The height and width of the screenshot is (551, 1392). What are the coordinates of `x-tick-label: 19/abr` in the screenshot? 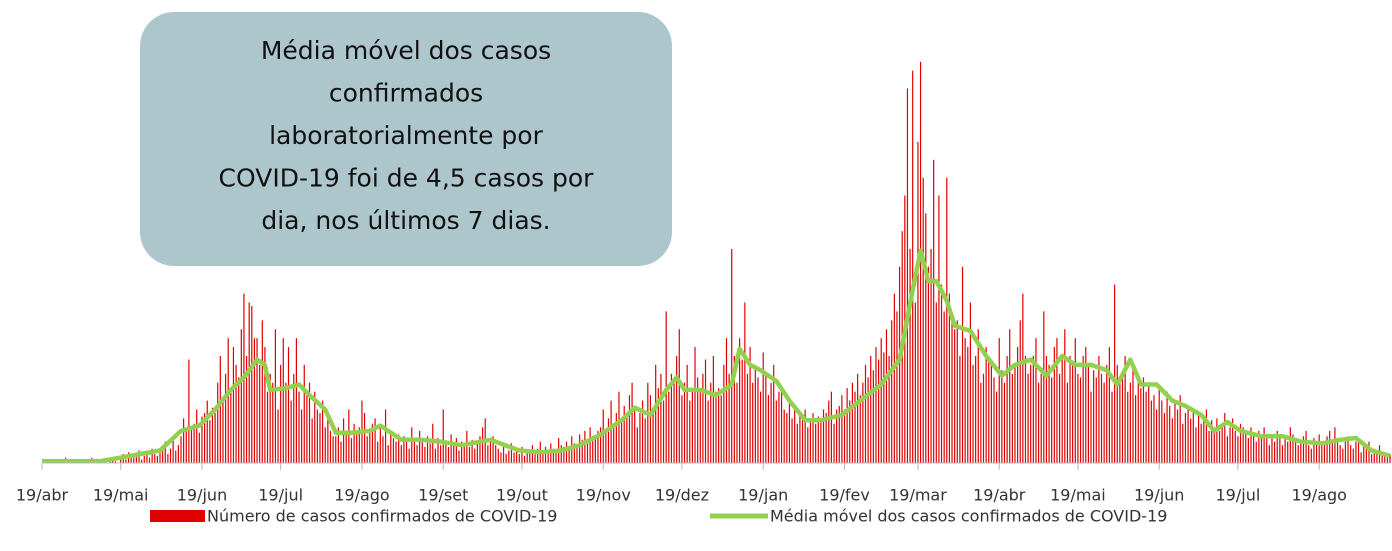 It's located at (999, 495).